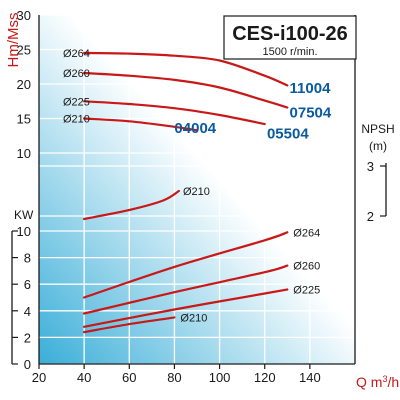  Describe the element at coordinates (27, 337) in the screenshot. I see `kw-tick-label: 2` at that location.